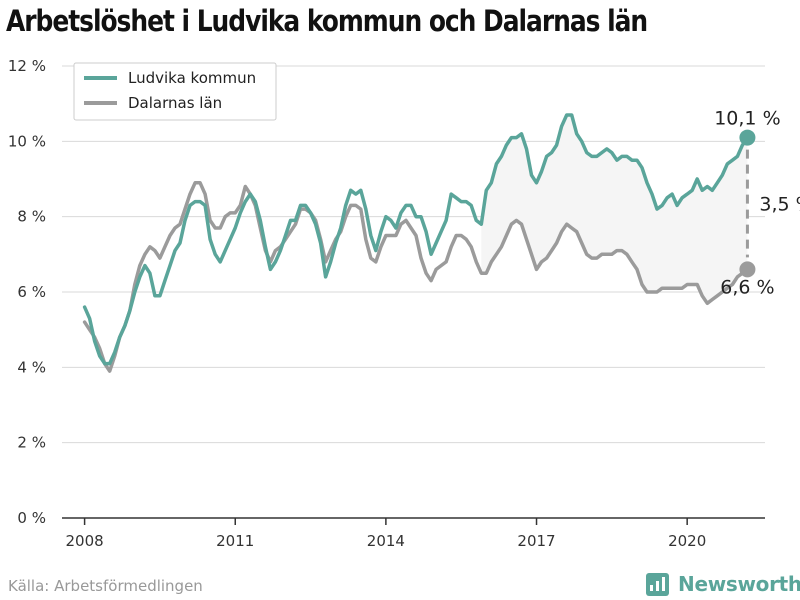 The width and height of the screenshot is (800, 600). Describe the element at coordinates (386, 541) in the screenshot. I see `x-tick-label: 2014` at that location.